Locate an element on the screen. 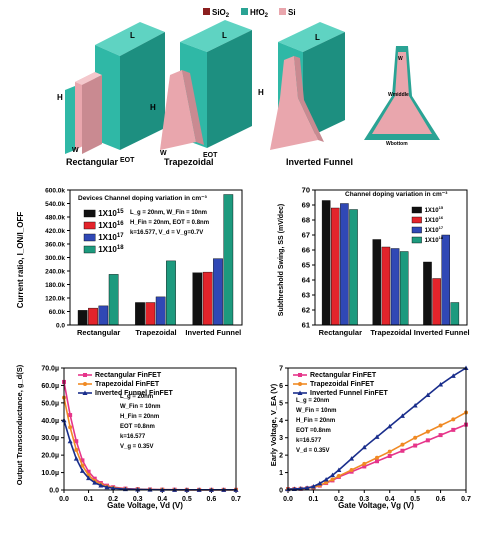 The width and height of the screenshot is (500, 533). legend-label: 1X1017 is located at coordinates (111, 237).